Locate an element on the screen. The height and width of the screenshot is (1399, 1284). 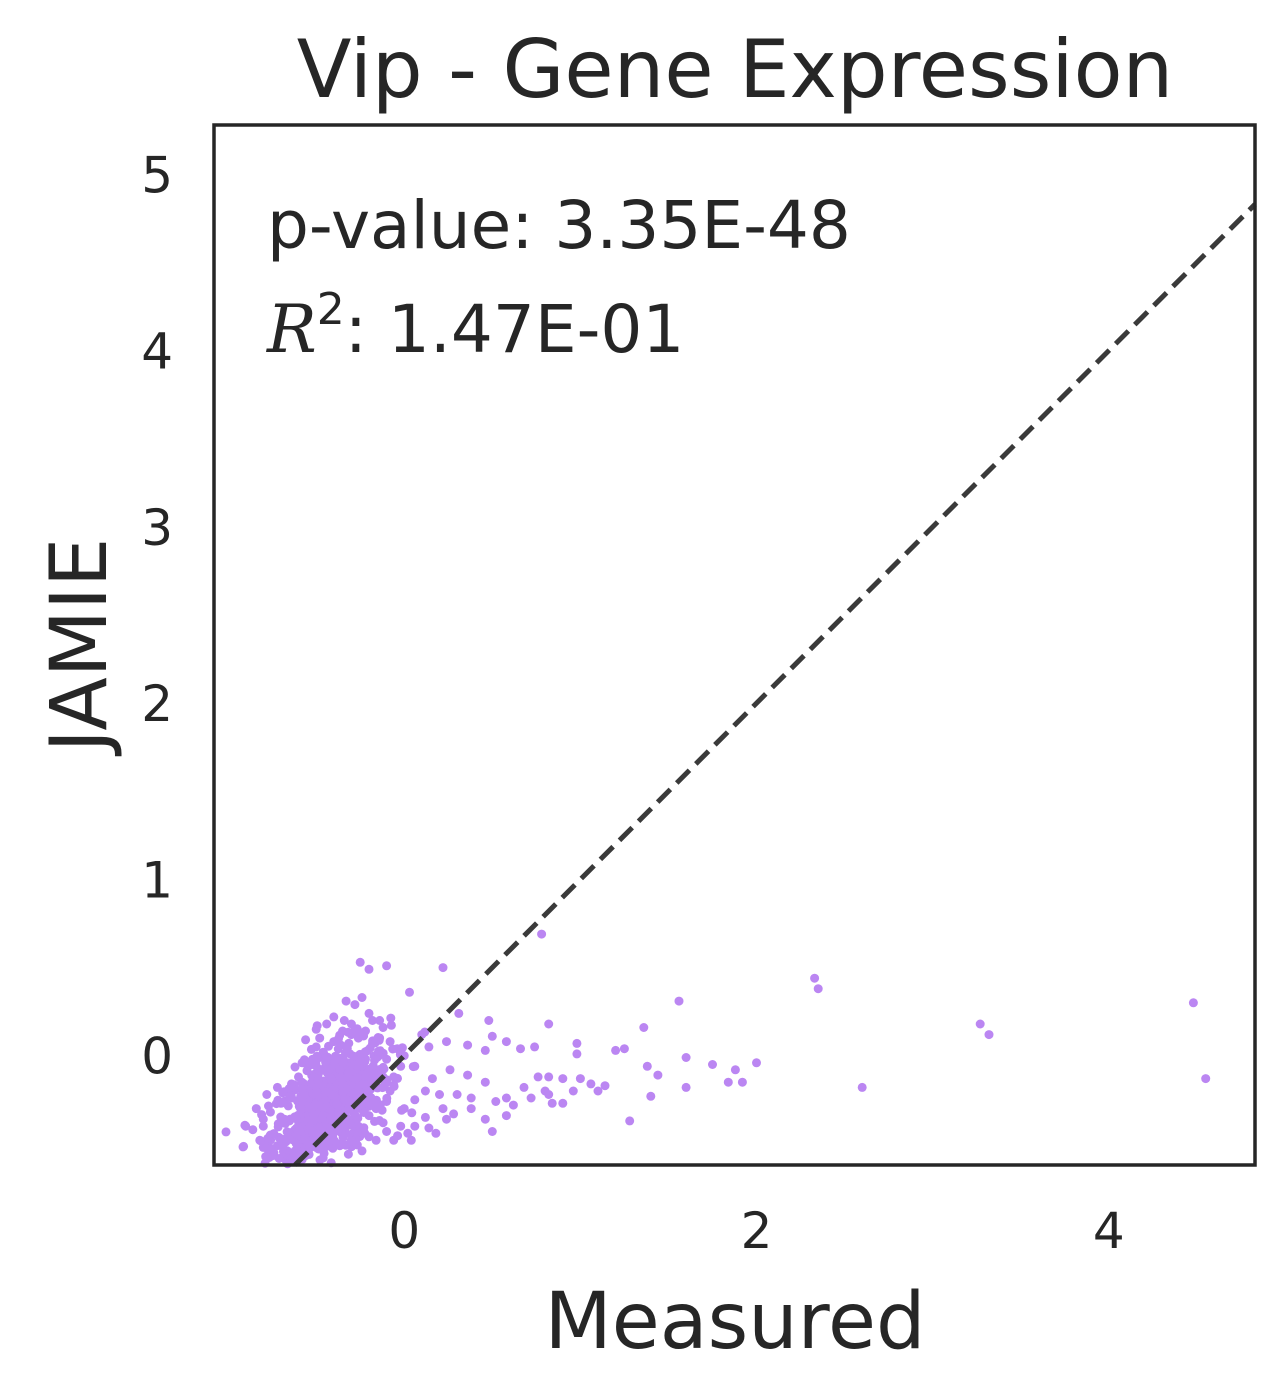
x-tick-label: 0 is located at coordinates (404, 1231).